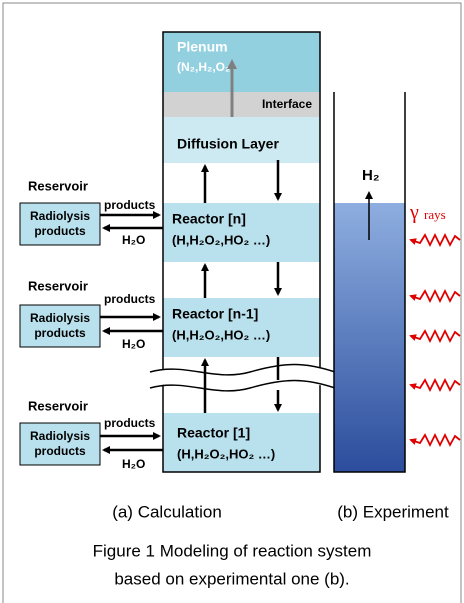  What do you see at coordinates (202, 47) in the screenshot?
I see `plenum-title: Plenum` at bounding box center [202, 47].